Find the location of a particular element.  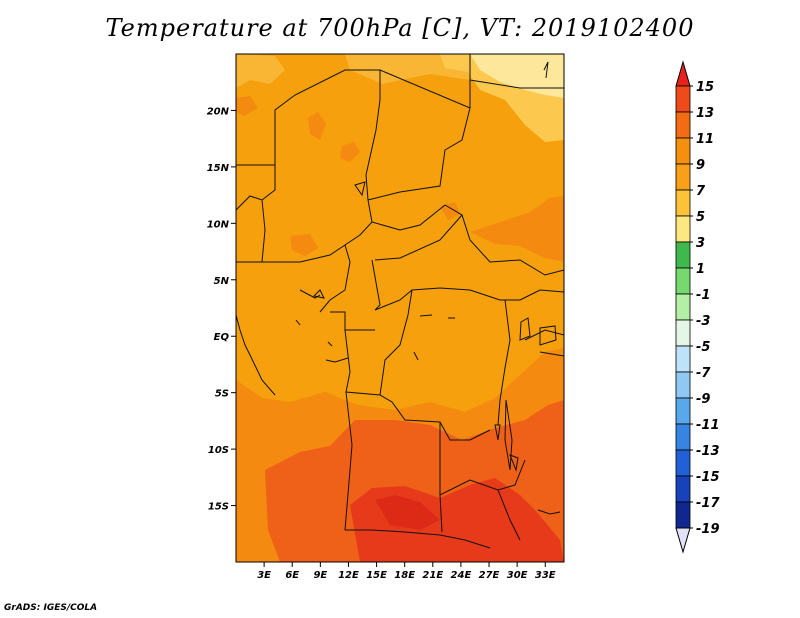

coastline-west is located at coordinates (256, 355).